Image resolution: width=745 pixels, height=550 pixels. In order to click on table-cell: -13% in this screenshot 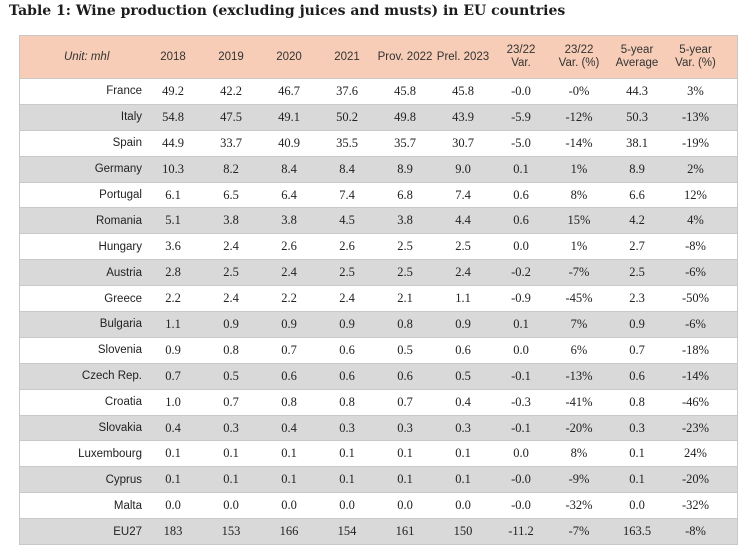, I will do `click(695, 116)`.